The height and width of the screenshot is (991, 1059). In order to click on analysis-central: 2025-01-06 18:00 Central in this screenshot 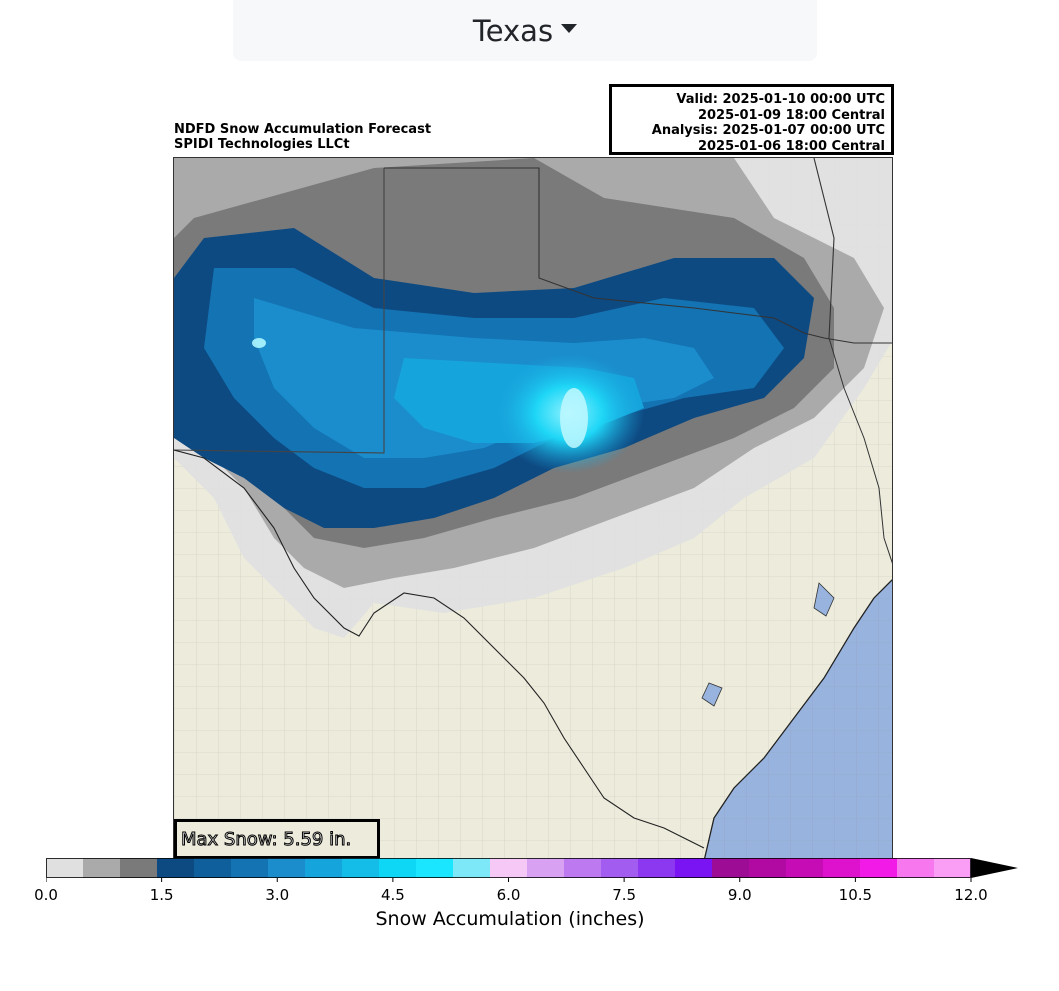, I will do `click(791, 146)`.